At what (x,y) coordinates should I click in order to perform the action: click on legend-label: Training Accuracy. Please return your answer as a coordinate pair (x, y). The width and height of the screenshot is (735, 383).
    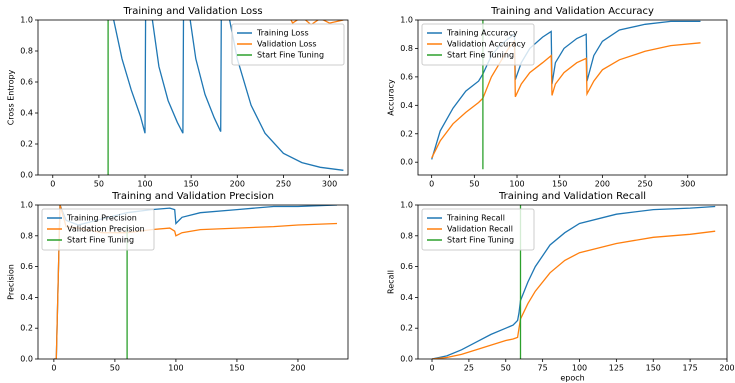
    Looking at the image, I should click on (482, 33).